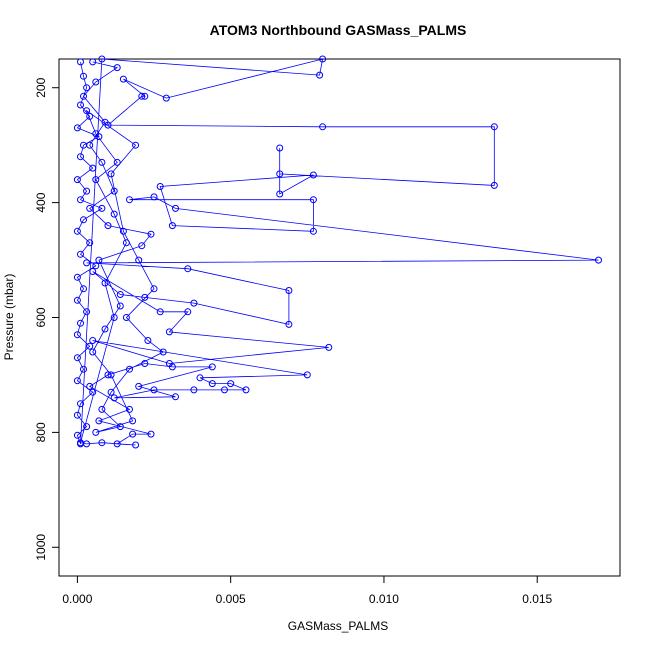 The image size is (650, 650). Describe the element at coordinates (338, 30) in the screenshot. I see `chart-title: ATOM3 Northbound GASMass_PALMS` at that location.